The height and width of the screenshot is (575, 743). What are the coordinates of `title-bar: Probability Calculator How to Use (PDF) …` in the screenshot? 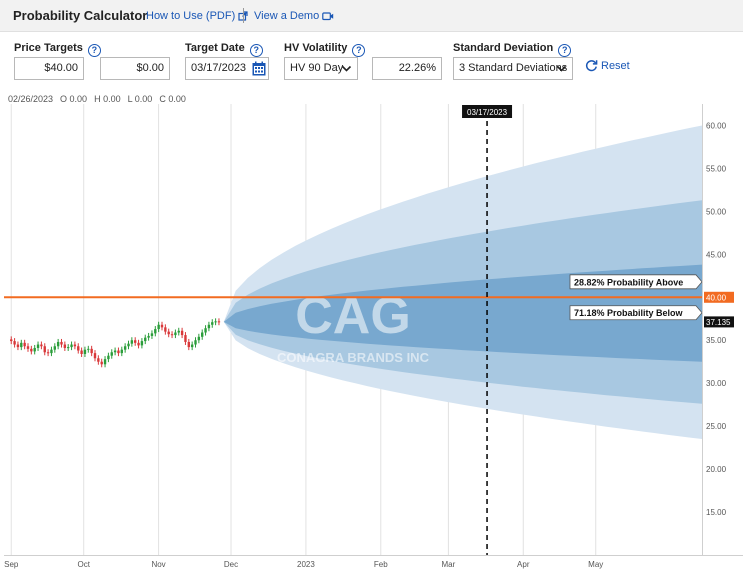 It's located at (371, 16).